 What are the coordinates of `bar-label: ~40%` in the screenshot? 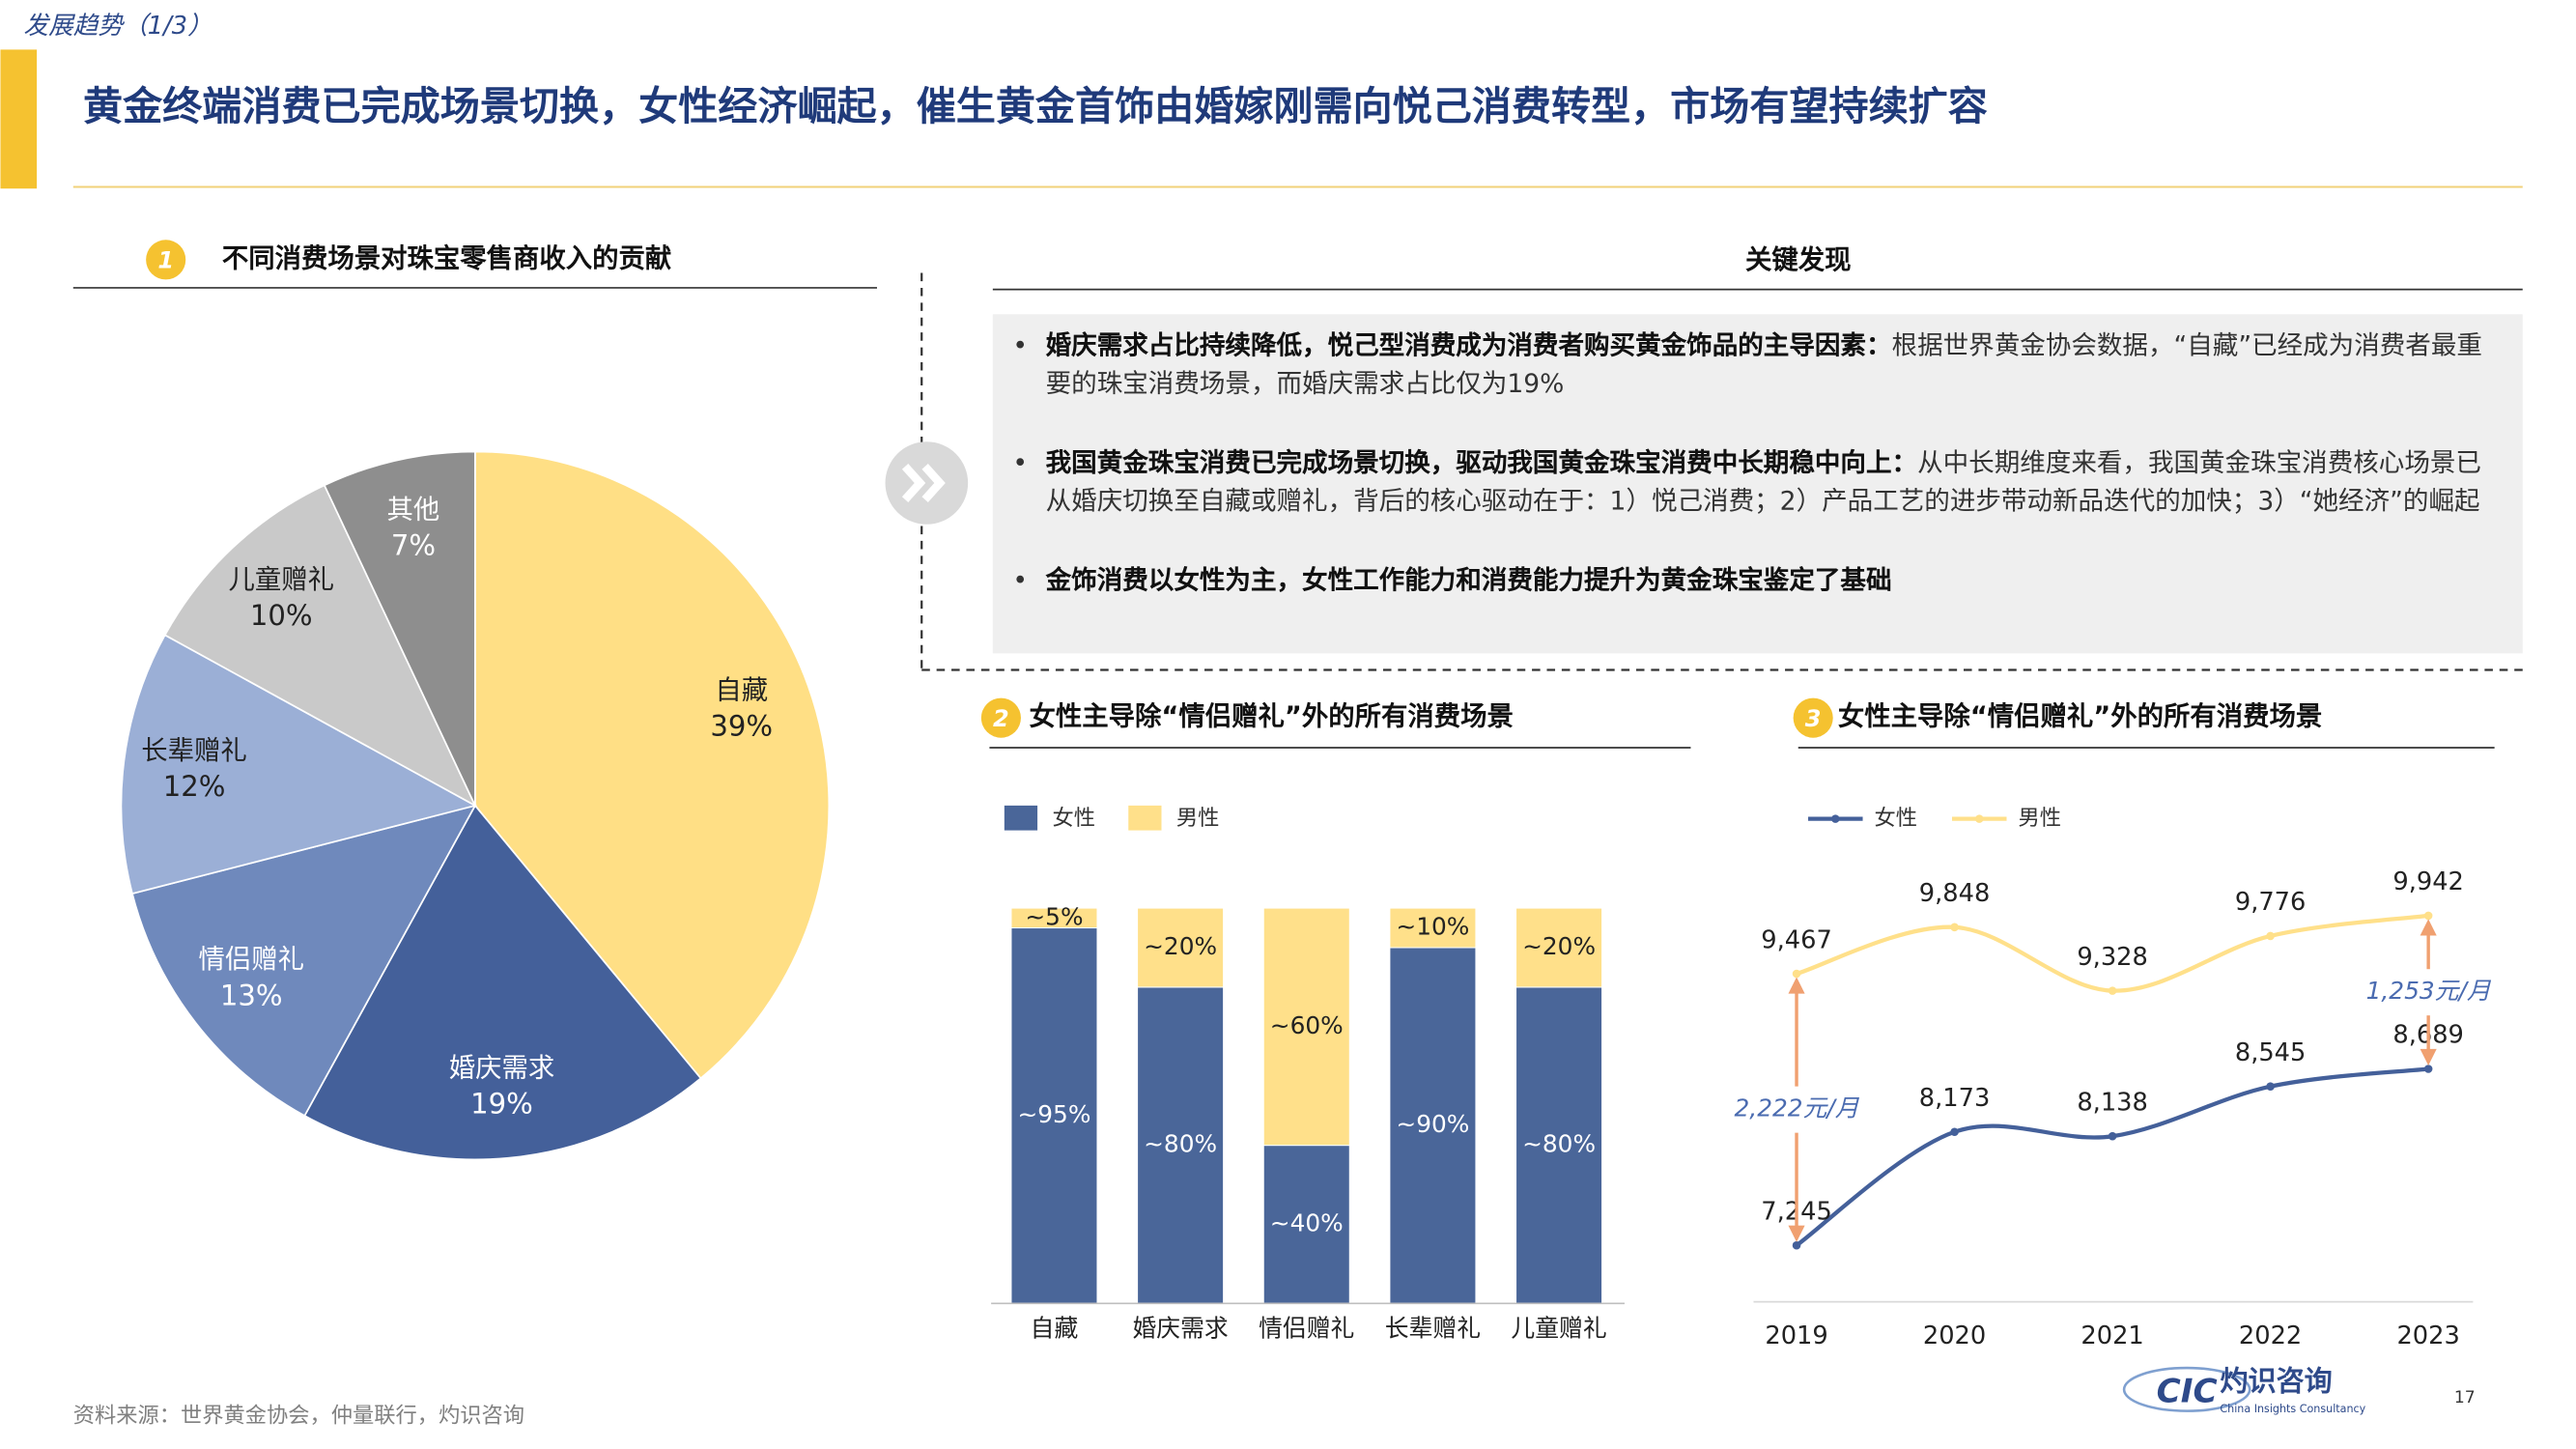 It's located at (1307, 1222).